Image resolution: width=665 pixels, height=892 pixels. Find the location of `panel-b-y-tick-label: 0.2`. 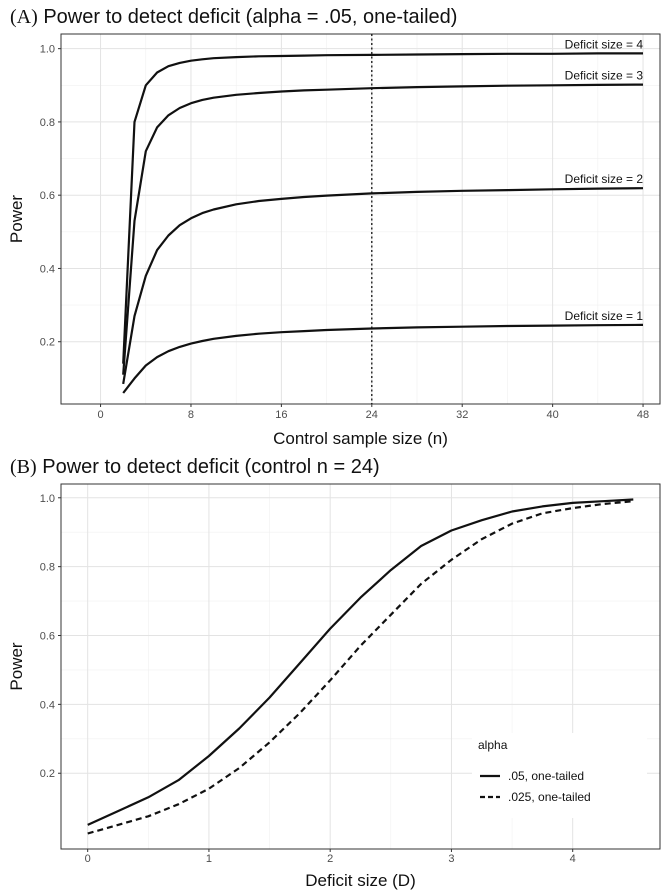

panel-b-y-tick-label: 0.2 is located at coordinates (47, 774).